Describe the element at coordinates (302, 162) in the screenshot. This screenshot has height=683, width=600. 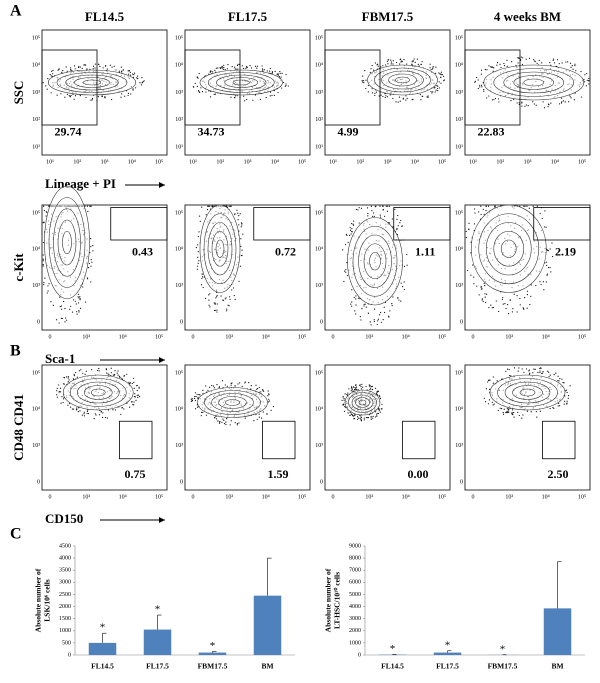
I see `flow-x-tick: 10⁵` at that location.